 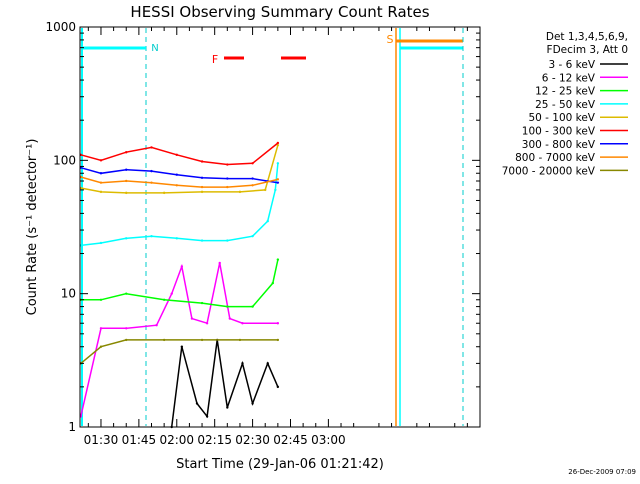 What do you see at coordinates (60, 27) in the screenshot?
I see `y-tick-label: 1000` at bounding box center [60, 27].